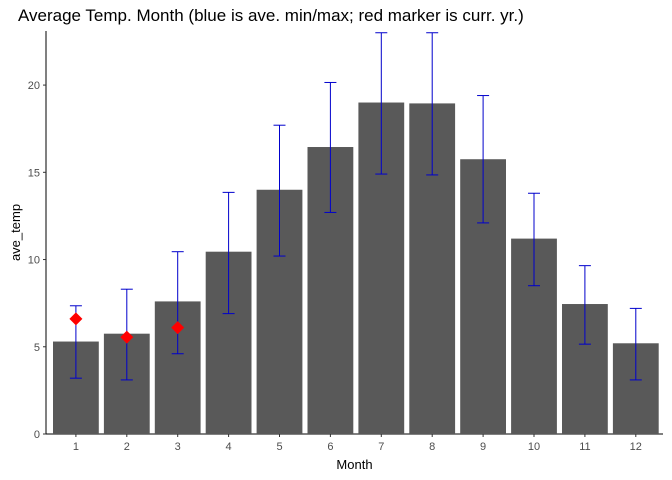 The width and height of the screenshot is (672, 480). What do you see at coordinates (37, 348) in the screenshot?
I see `y-tick-label: 5` at bounding box center [37, 348].